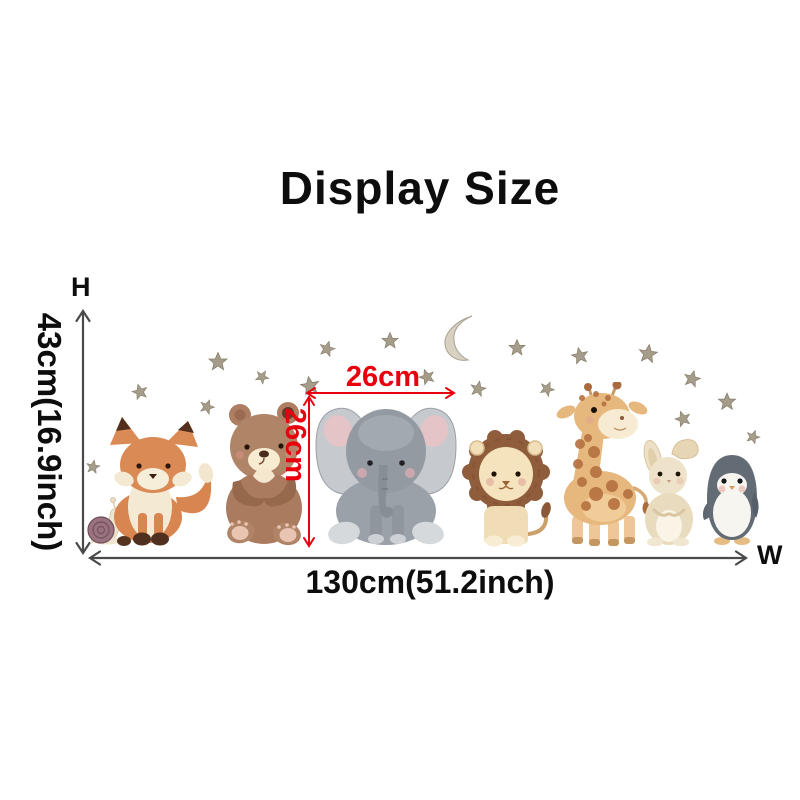 Image resolution: width=800 pixels, height=800 pixels. I want to click on page-title: Display Size, so click(420, 188).